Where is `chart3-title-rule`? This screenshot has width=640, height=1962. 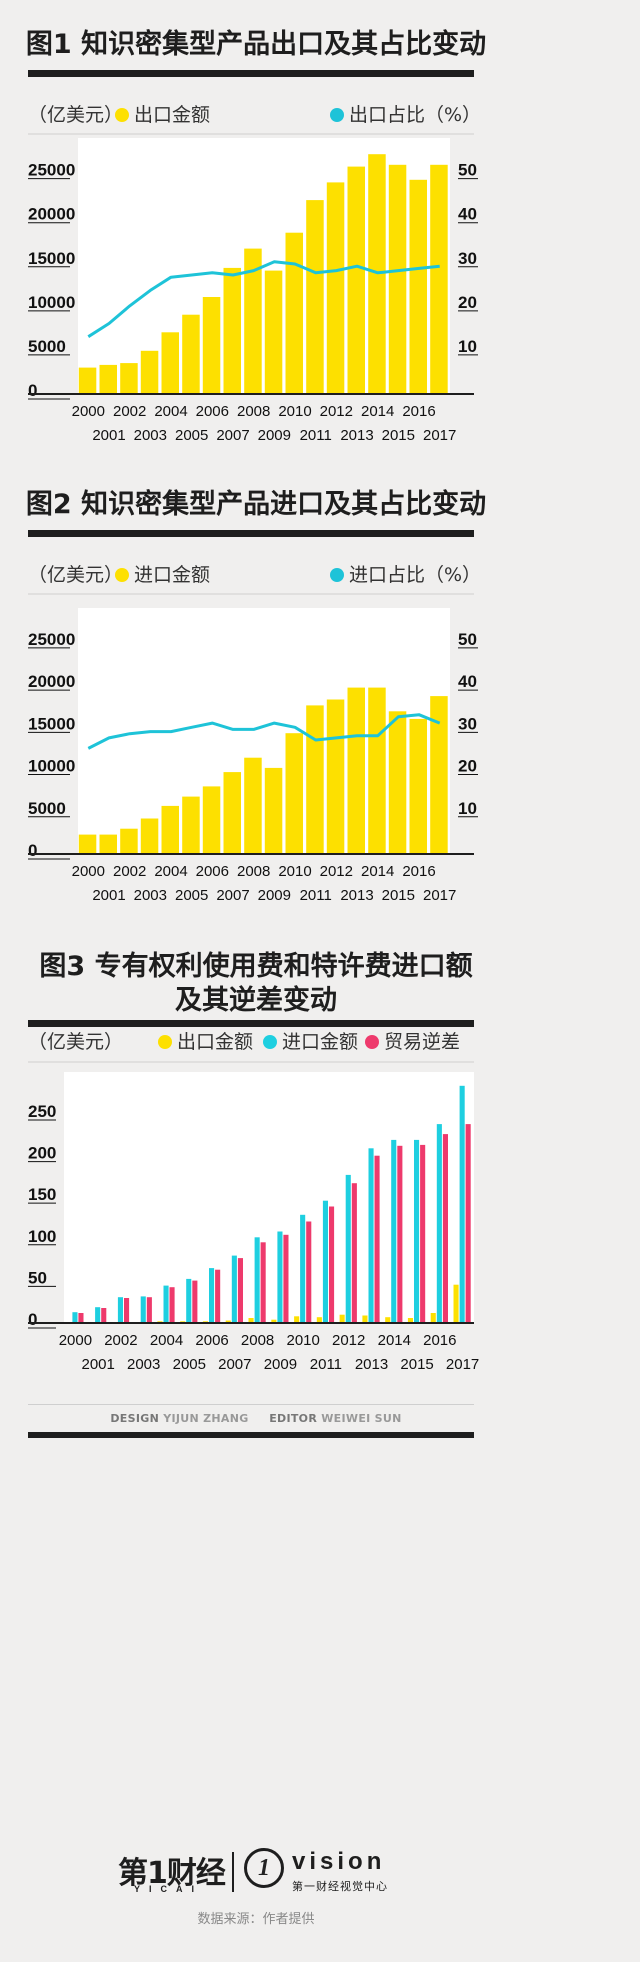
chart3-title-rule is located at coordinates (251, 1023).